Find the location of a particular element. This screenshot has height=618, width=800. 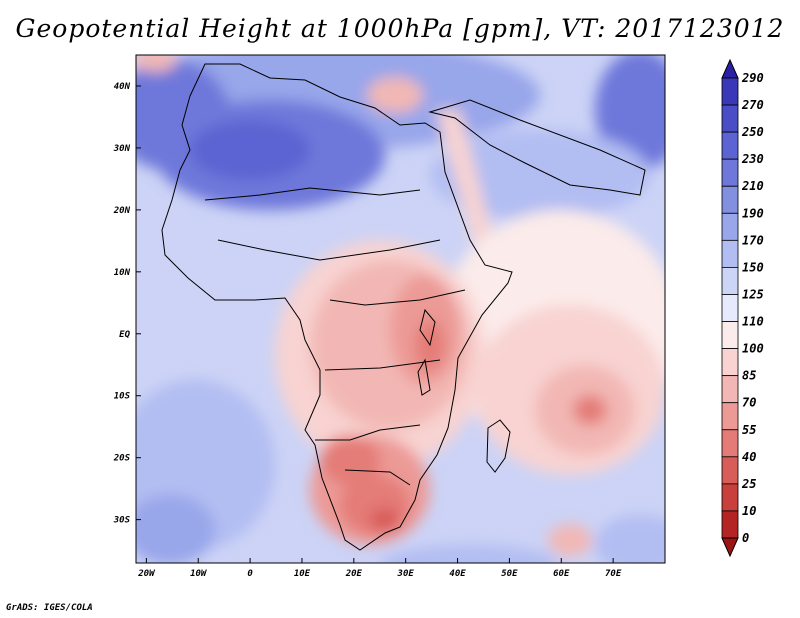

lat-tick-label: 30S is located at coordinates (122, 521).